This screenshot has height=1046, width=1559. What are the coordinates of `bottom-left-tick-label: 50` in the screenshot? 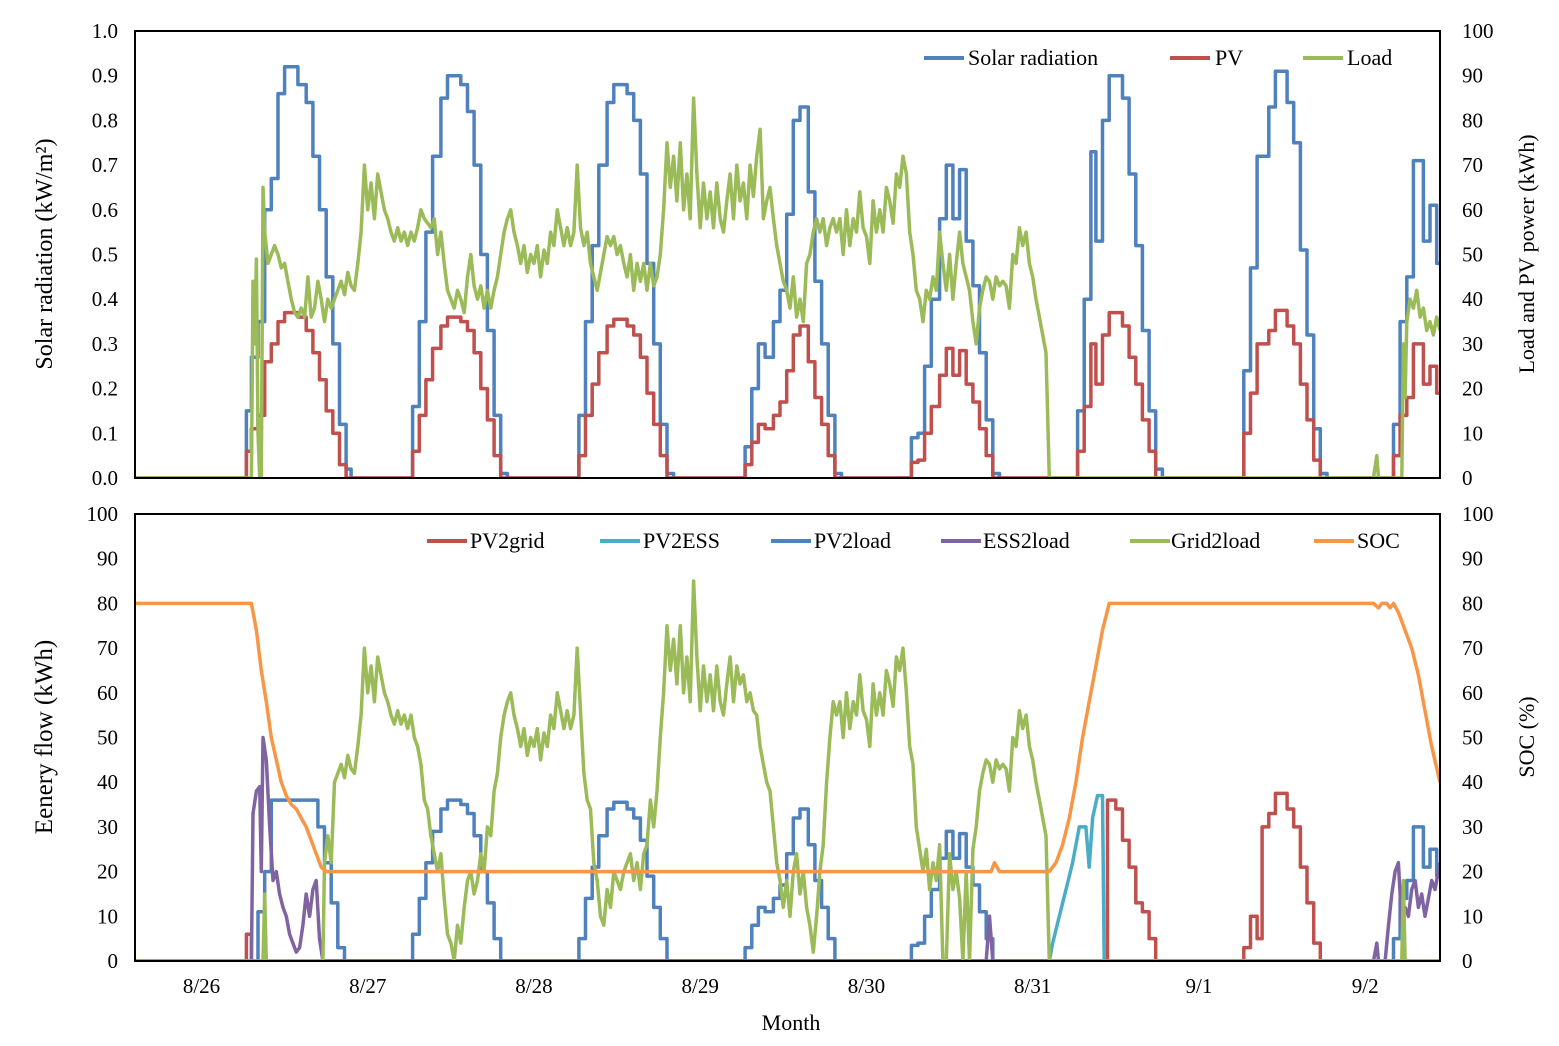 It's located at (107, 738).